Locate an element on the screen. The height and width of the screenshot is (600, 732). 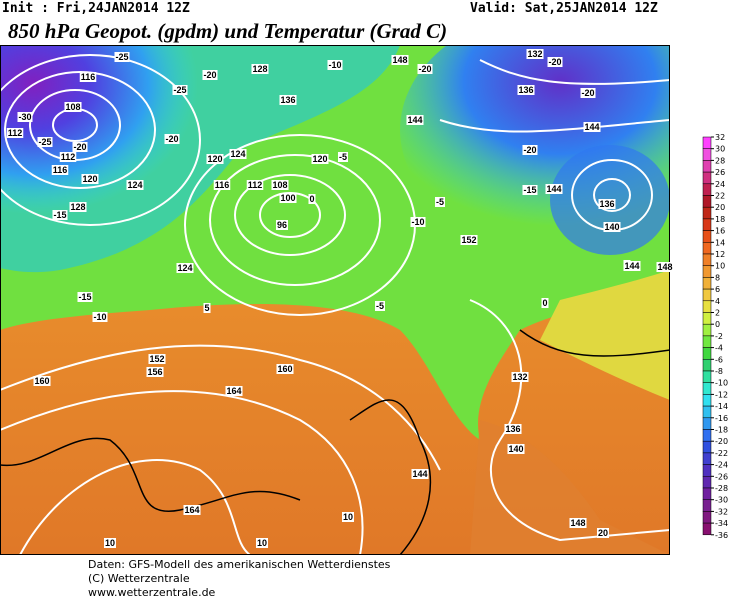
map-label: 136 is located at coordinates (606, 204).